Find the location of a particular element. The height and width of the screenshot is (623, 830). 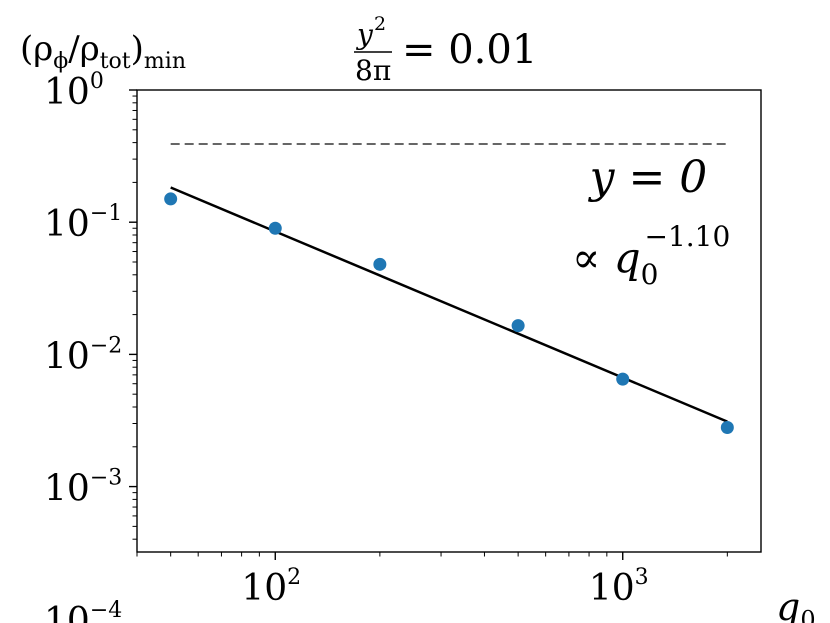

x-tick-exponent: 2 is located at coordinates (294, 577).